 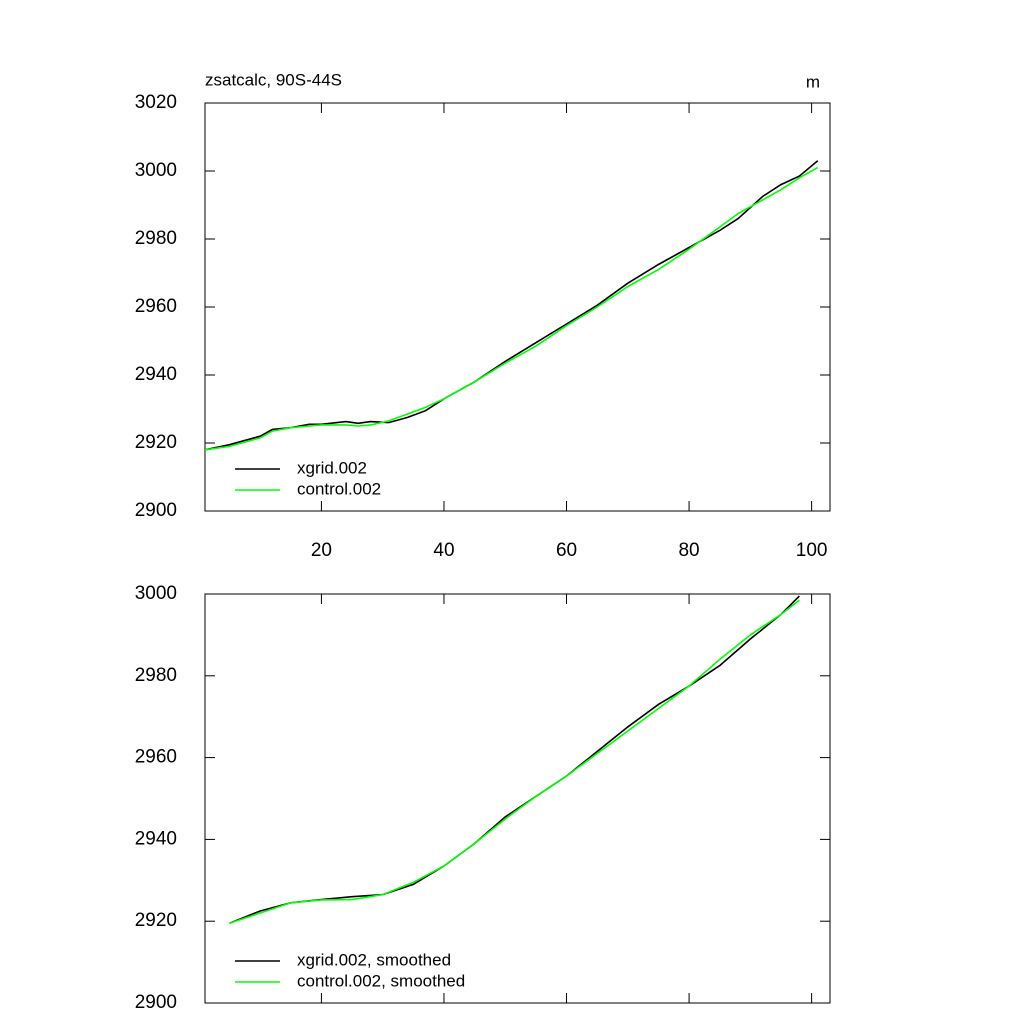 What do you see at coordinates (156, 102) in the screenshot?
I see `y-tick-label: 3020` at bounding box center [156, 102].